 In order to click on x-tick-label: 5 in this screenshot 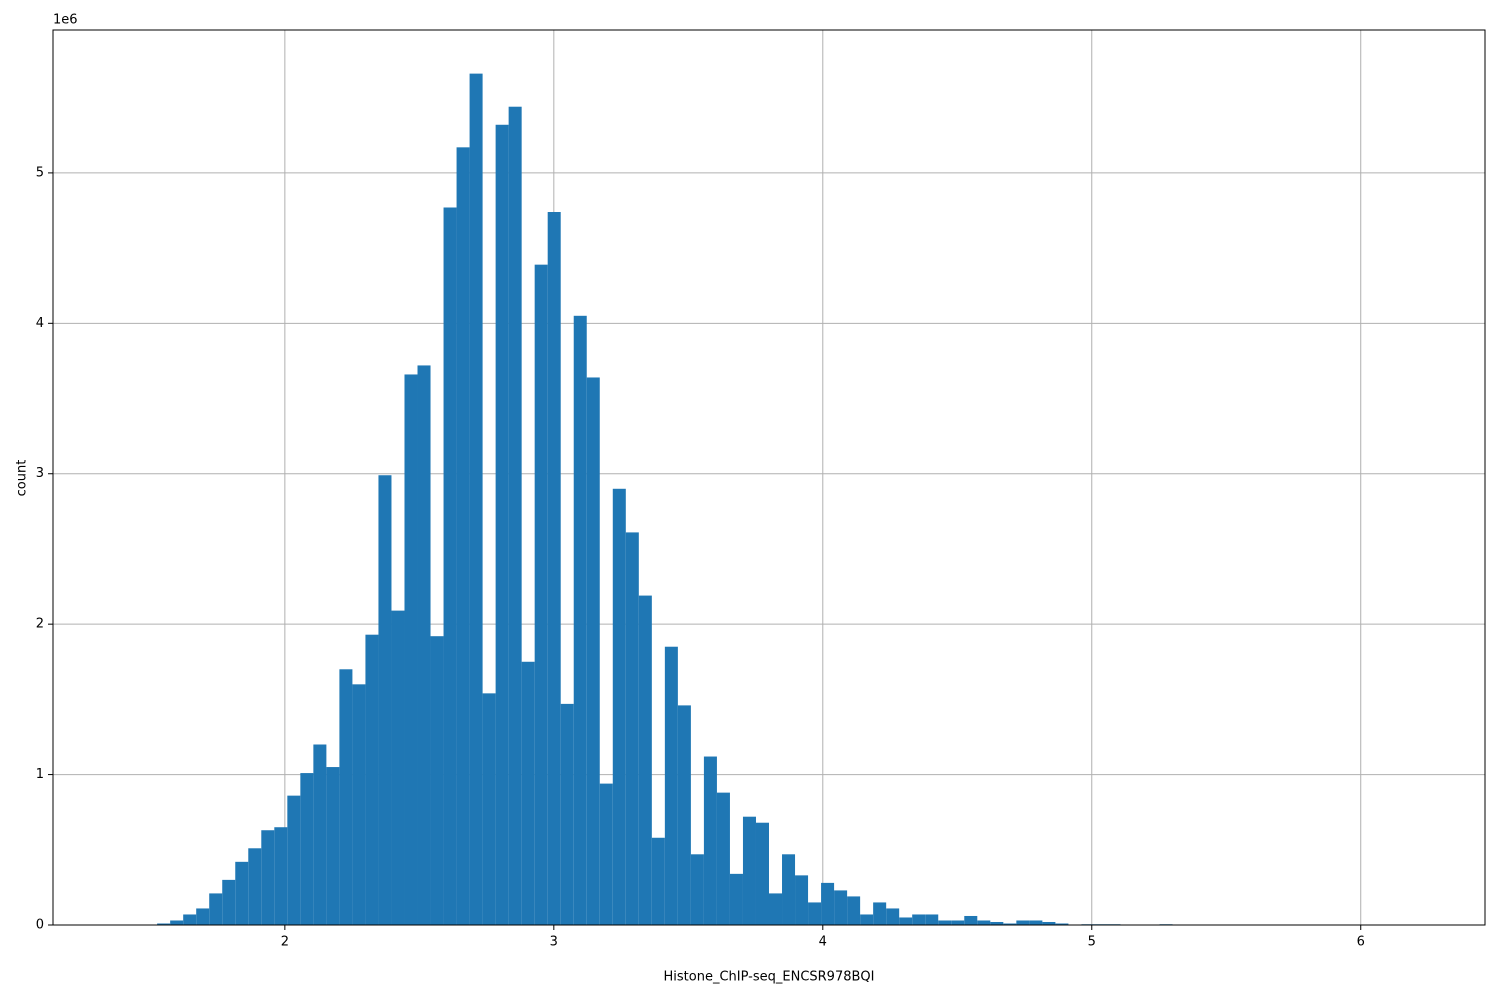, I will do `click(1092, 942)`.